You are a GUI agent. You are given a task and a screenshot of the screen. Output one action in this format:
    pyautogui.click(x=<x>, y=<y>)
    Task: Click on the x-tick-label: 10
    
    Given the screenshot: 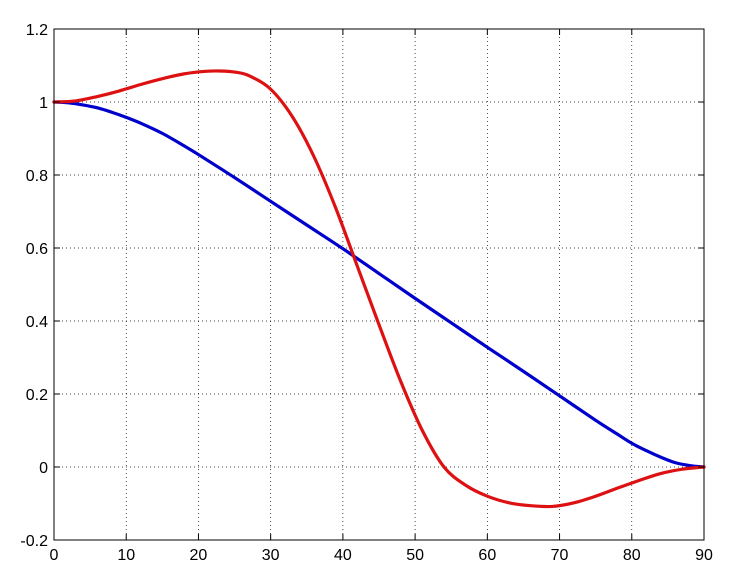 What is the action you would take?
    pyautogui.click(x=126, y=555)
    